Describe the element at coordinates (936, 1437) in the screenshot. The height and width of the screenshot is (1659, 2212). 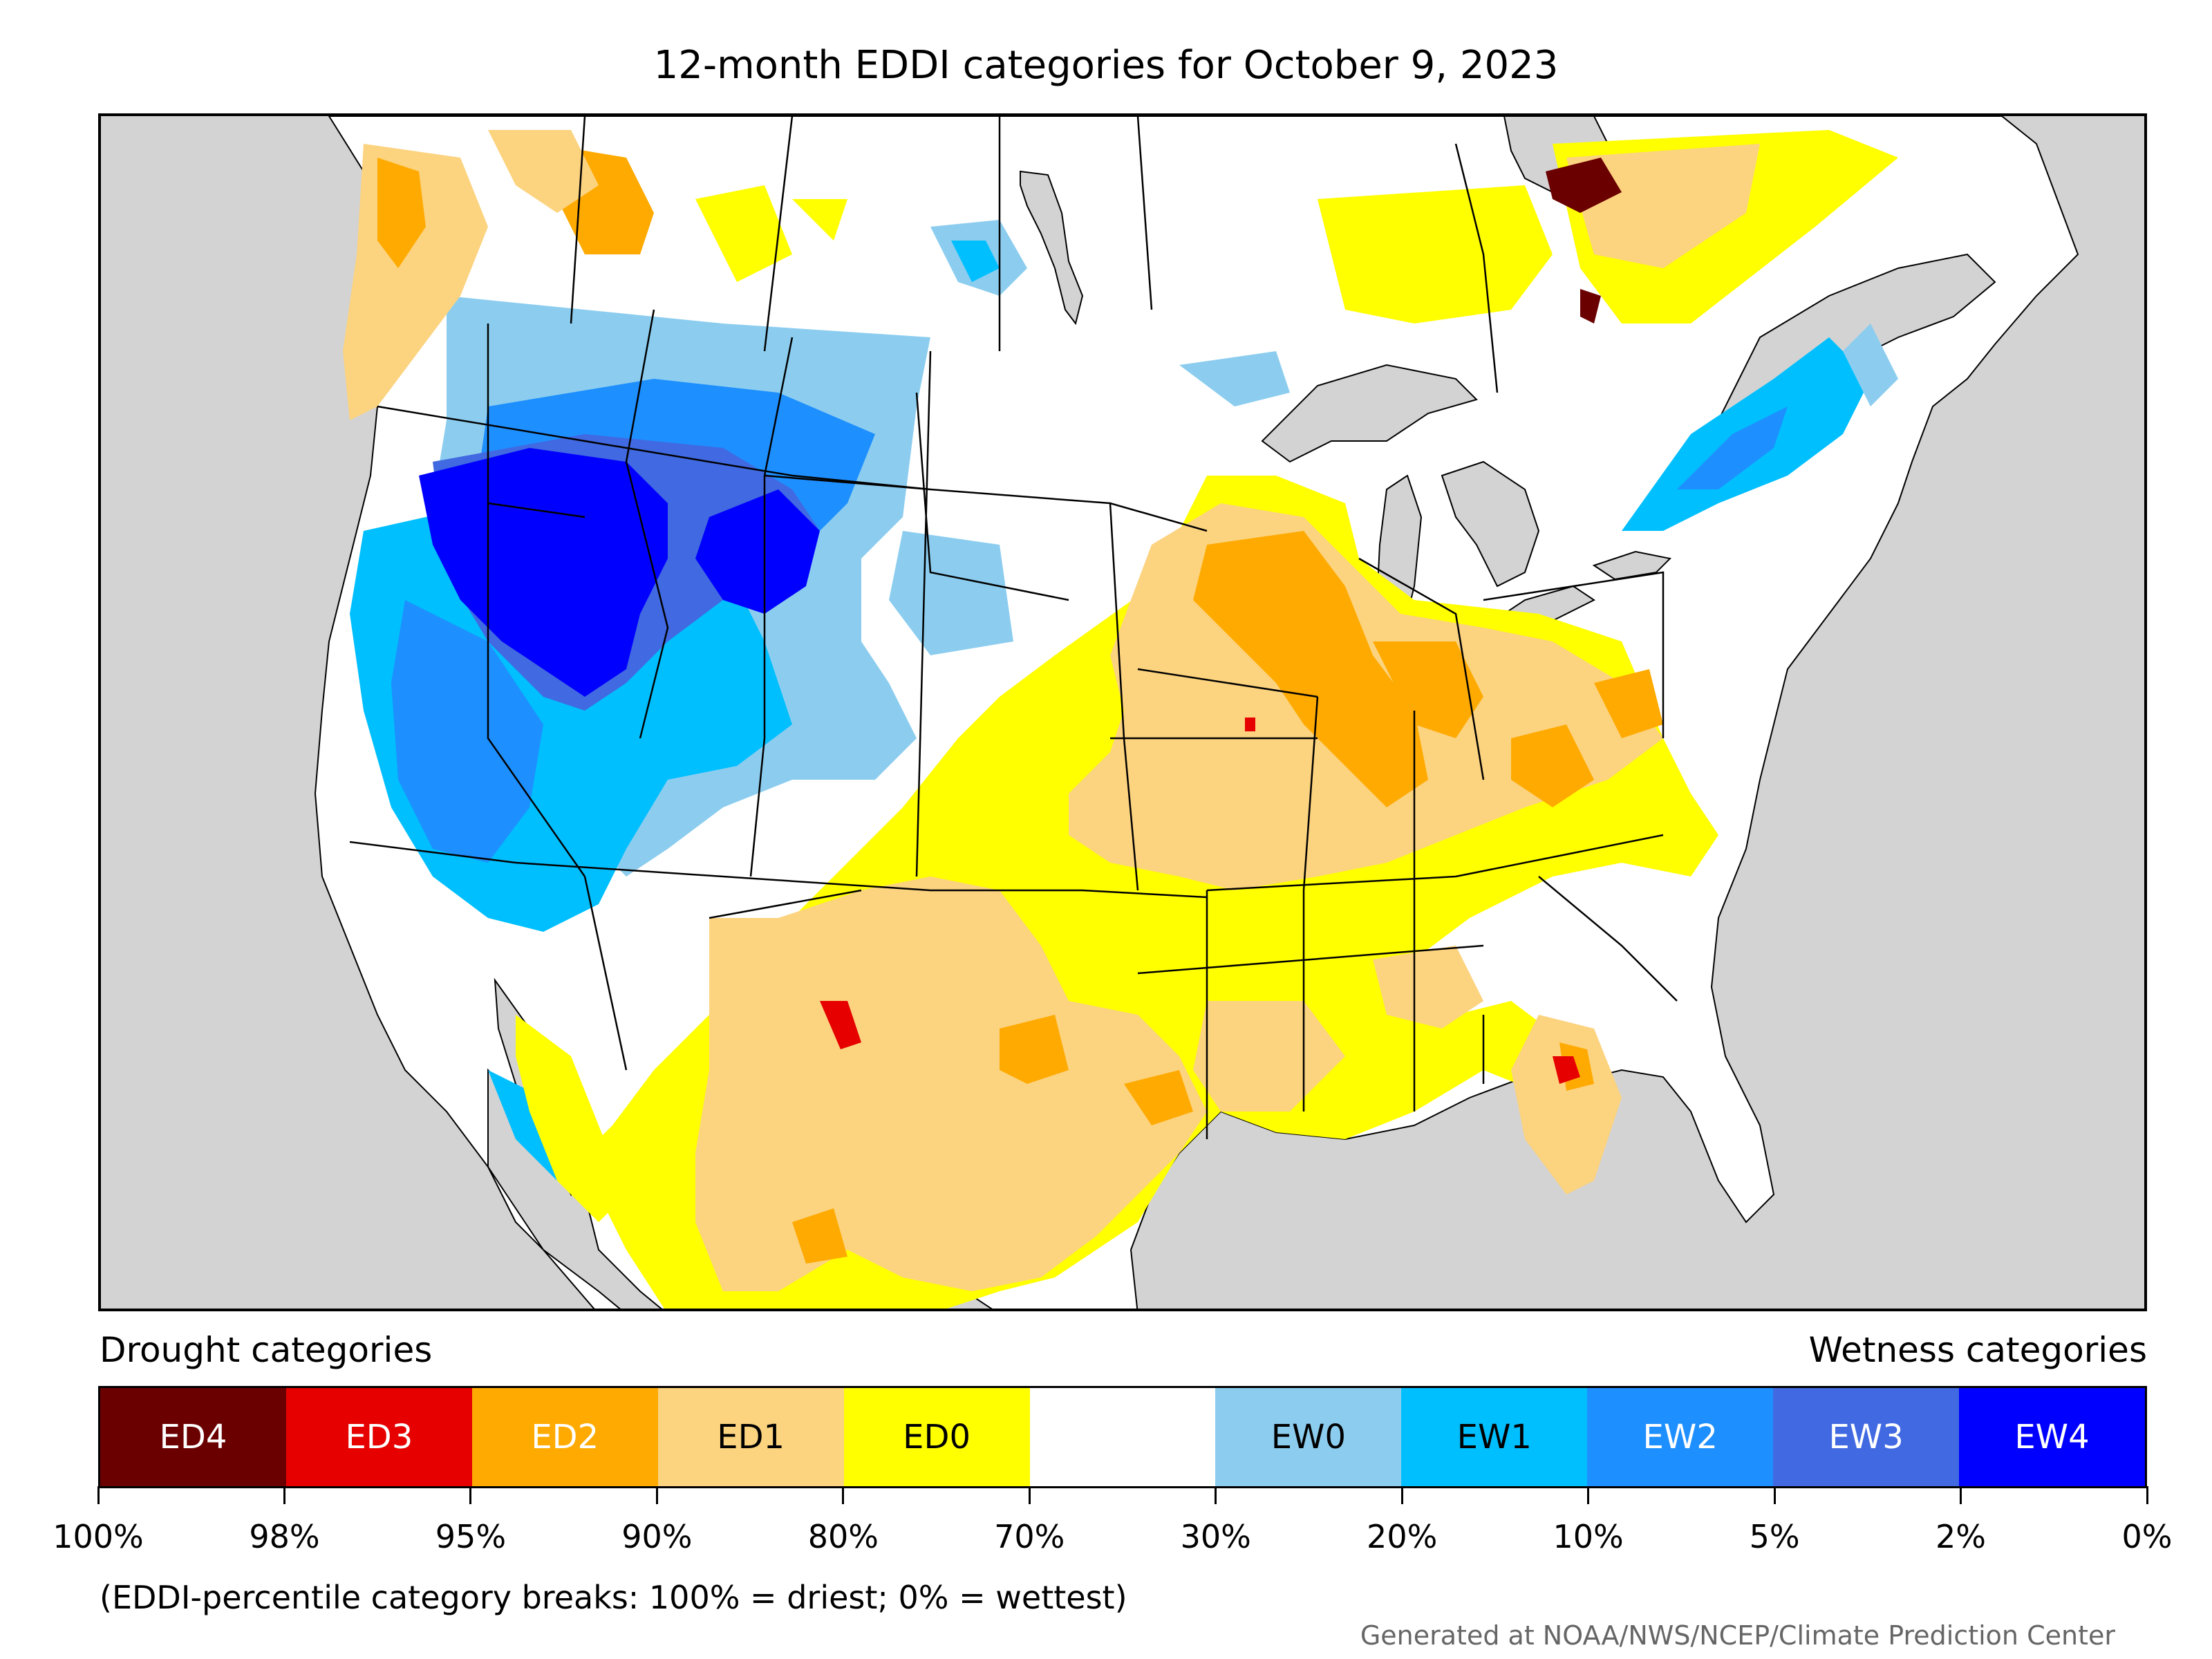
I see `colorbar-segment: ED0` at that location.